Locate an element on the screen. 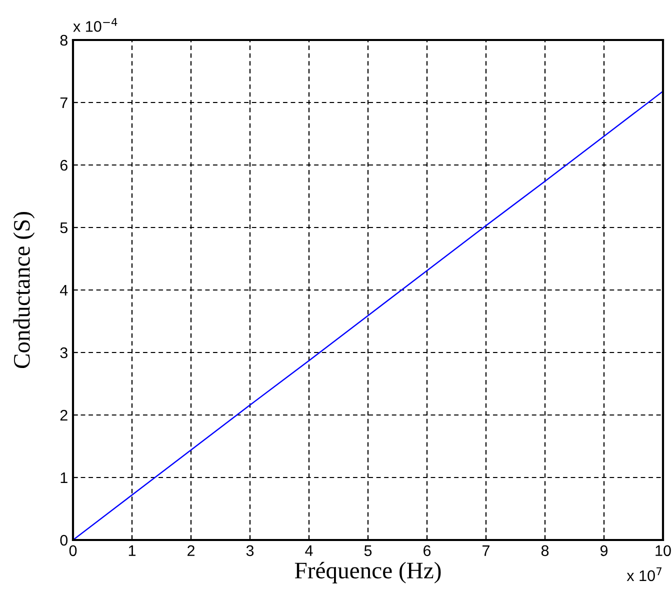  x-tick-label: 2 is located at coordinates (191, 550).